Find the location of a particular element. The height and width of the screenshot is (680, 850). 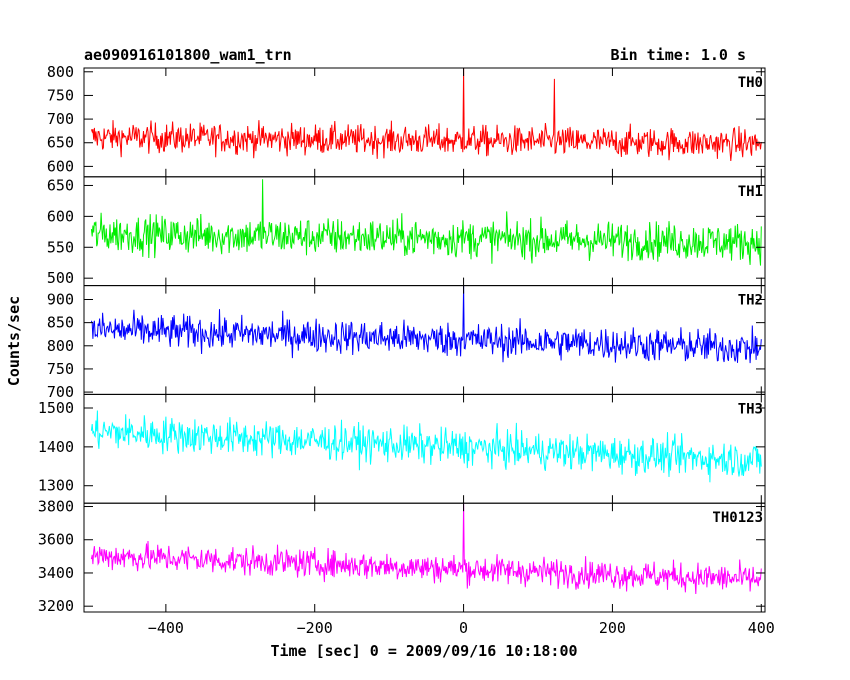

y-tick-label: 3600 is located at coordinates (56, 540).